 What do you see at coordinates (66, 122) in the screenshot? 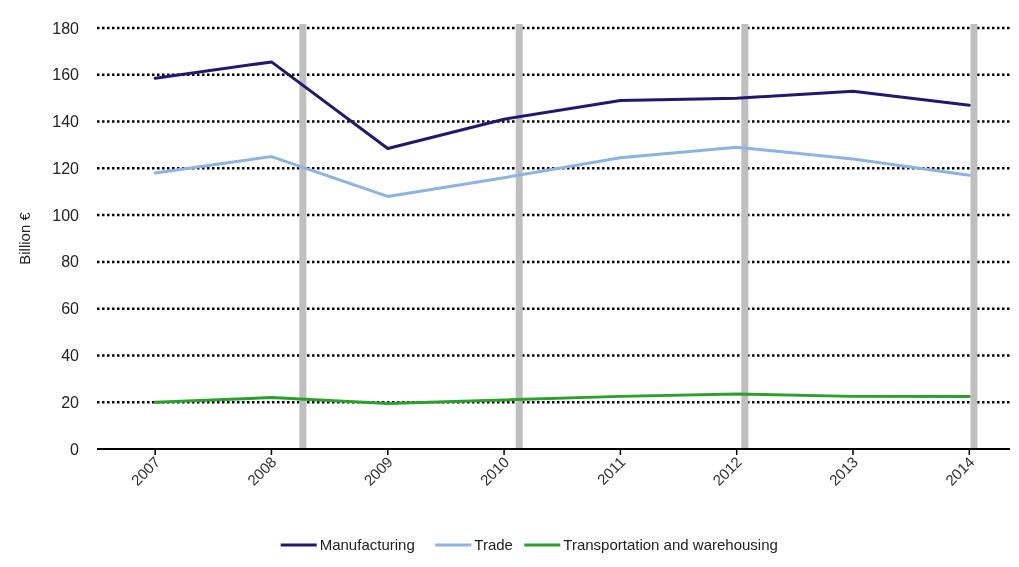
I see `y-tick-label: 140` at bounding box center [66, 122].